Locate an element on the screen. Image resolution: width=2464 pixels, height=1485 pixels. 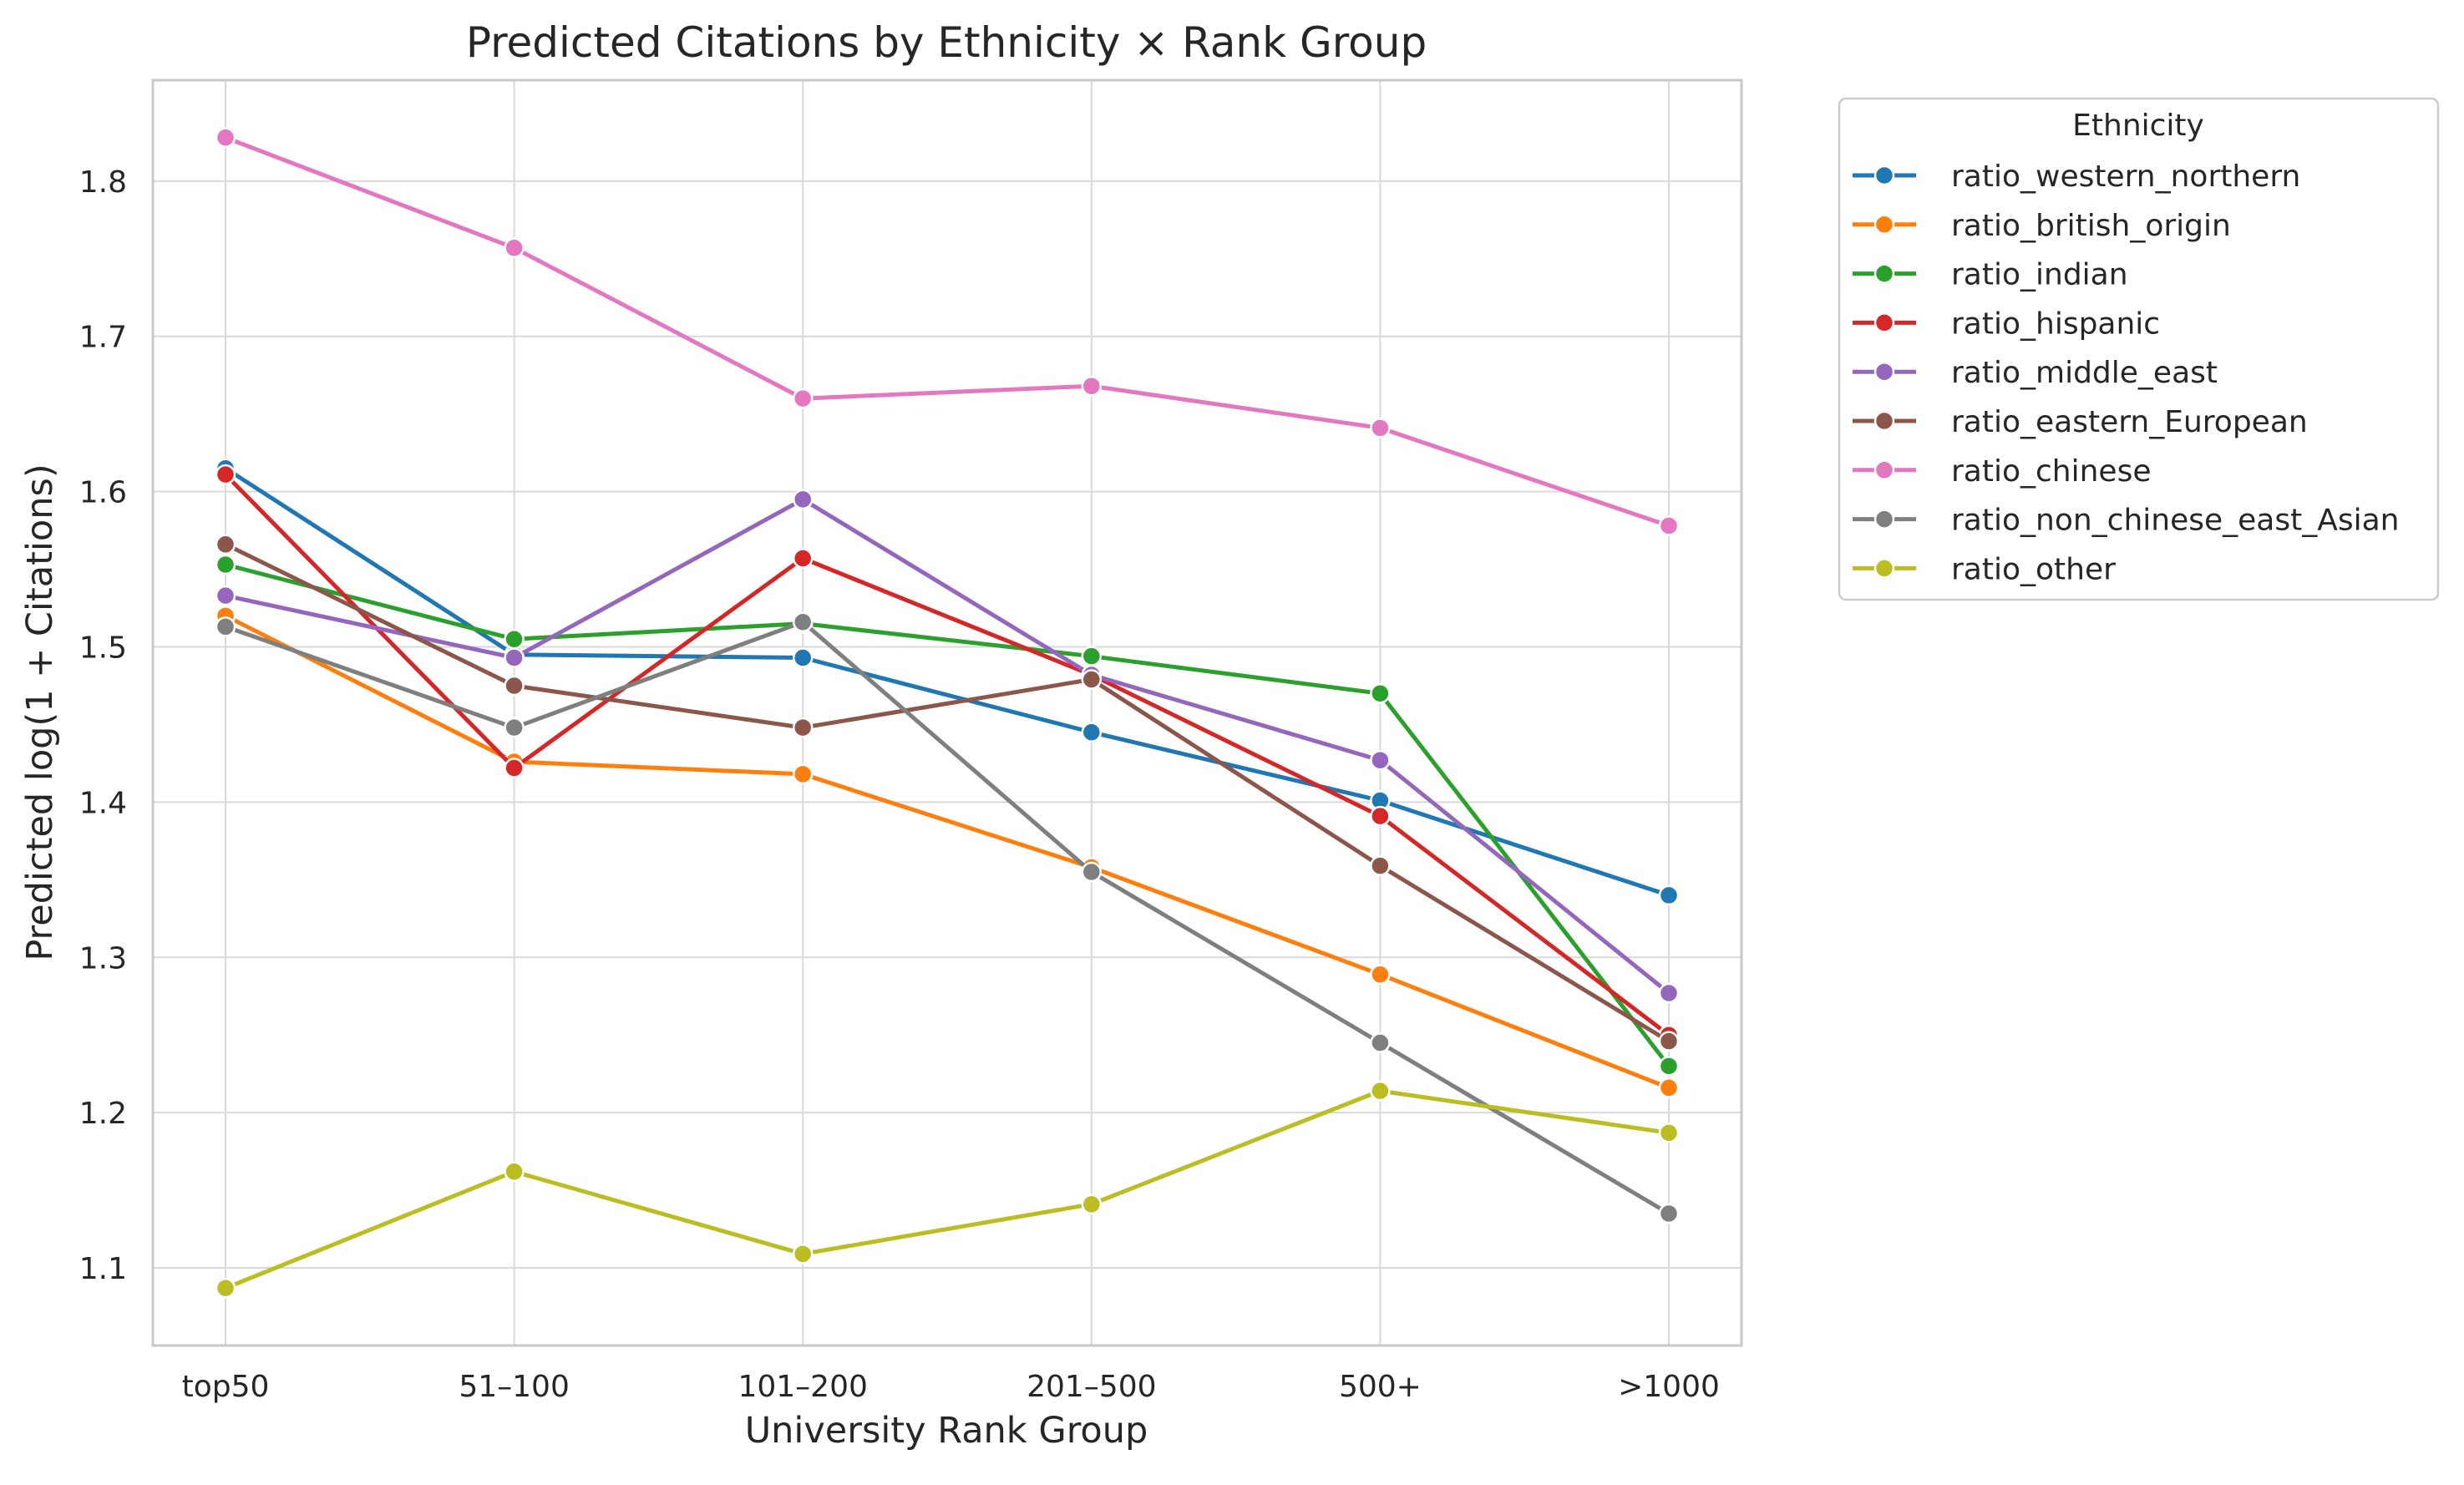
legend-item: ratio_other is located at coordinates (1985, 569).